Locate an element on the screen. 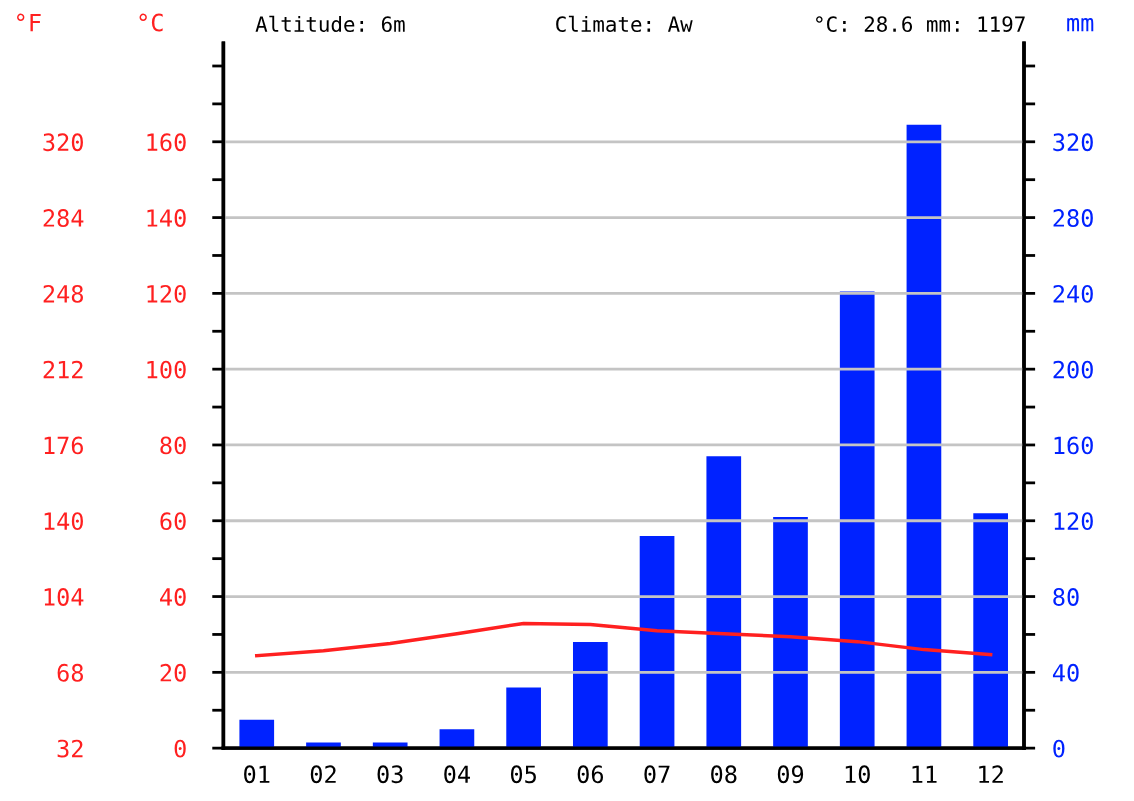 The width and height of the screenshot is (1134, 801). x-tick-label: 02 is located at coordinates (323, 774).